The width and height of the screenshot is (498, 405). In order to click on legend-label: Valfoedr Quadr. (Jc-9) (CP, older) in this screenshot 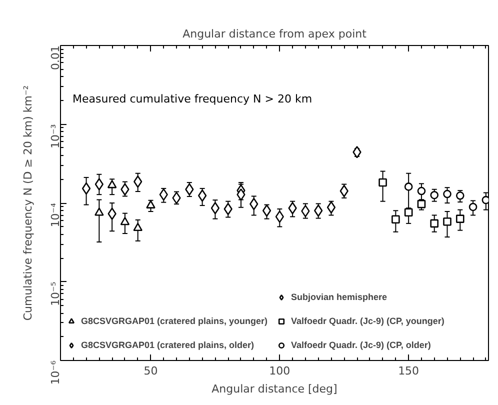, I will do `click(361, 345)`.